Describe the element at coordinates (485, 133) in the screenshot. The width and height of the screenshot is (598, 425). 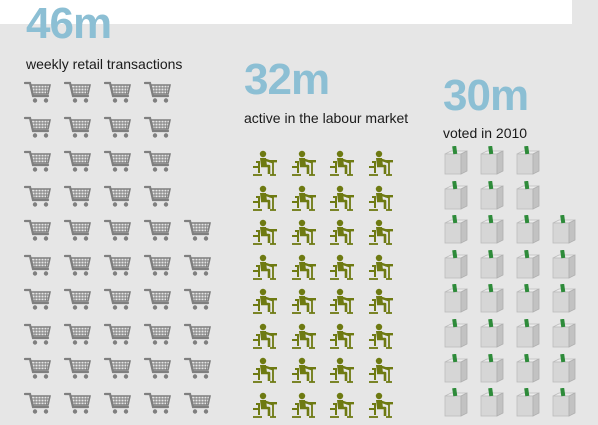
I see `stat-caption-voters: voted in 2010` at that location.